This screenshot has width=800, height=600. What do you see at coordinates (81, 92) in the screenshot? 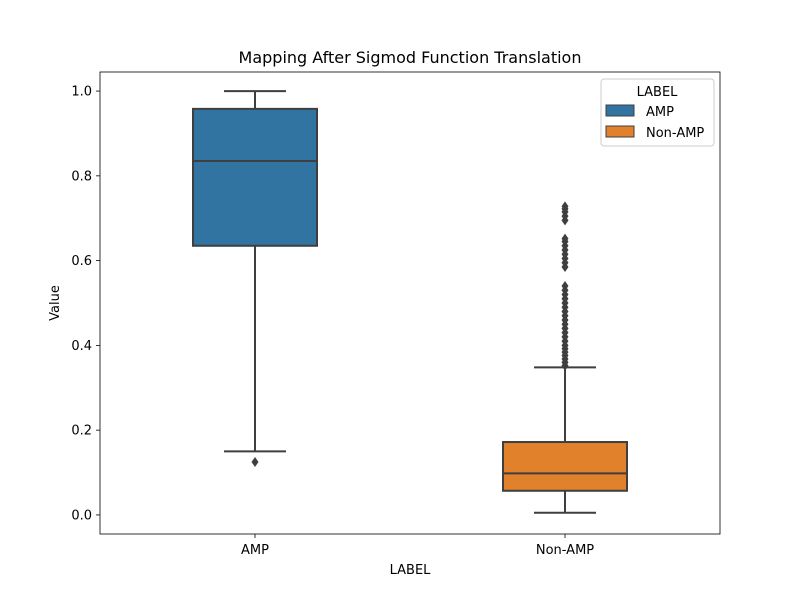
I see `y-tick-label: 1.0` at bounding box center [81, 92].